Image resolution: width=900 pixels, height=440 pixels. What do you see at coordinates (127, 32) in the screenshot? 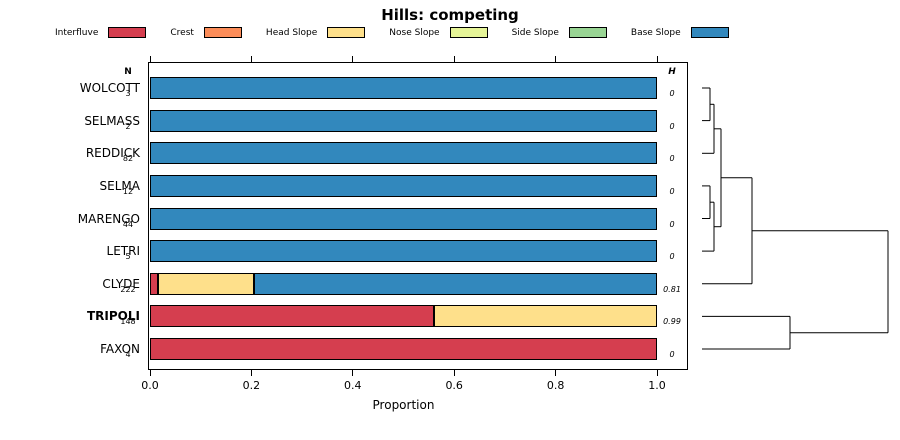
I see `legend-swatch-interfluve` at bounding box center [127, 32].